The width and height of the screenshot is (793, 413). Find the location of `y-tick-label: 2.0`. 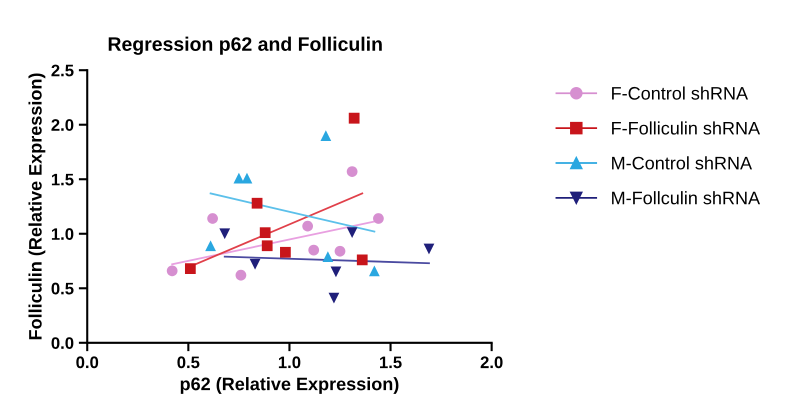

y-tick-label: 2.0 is located at coordinates (62, 125).